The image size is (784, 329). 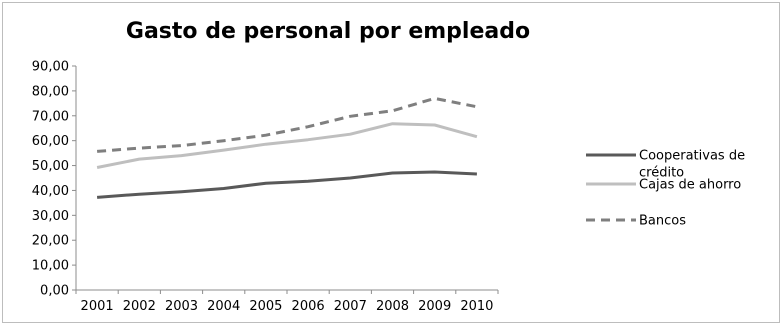 What do you see at coordinates (50, 91) in the screenshot?
I see `y-tick-label: 80,00` at bounding box center [50, 91].